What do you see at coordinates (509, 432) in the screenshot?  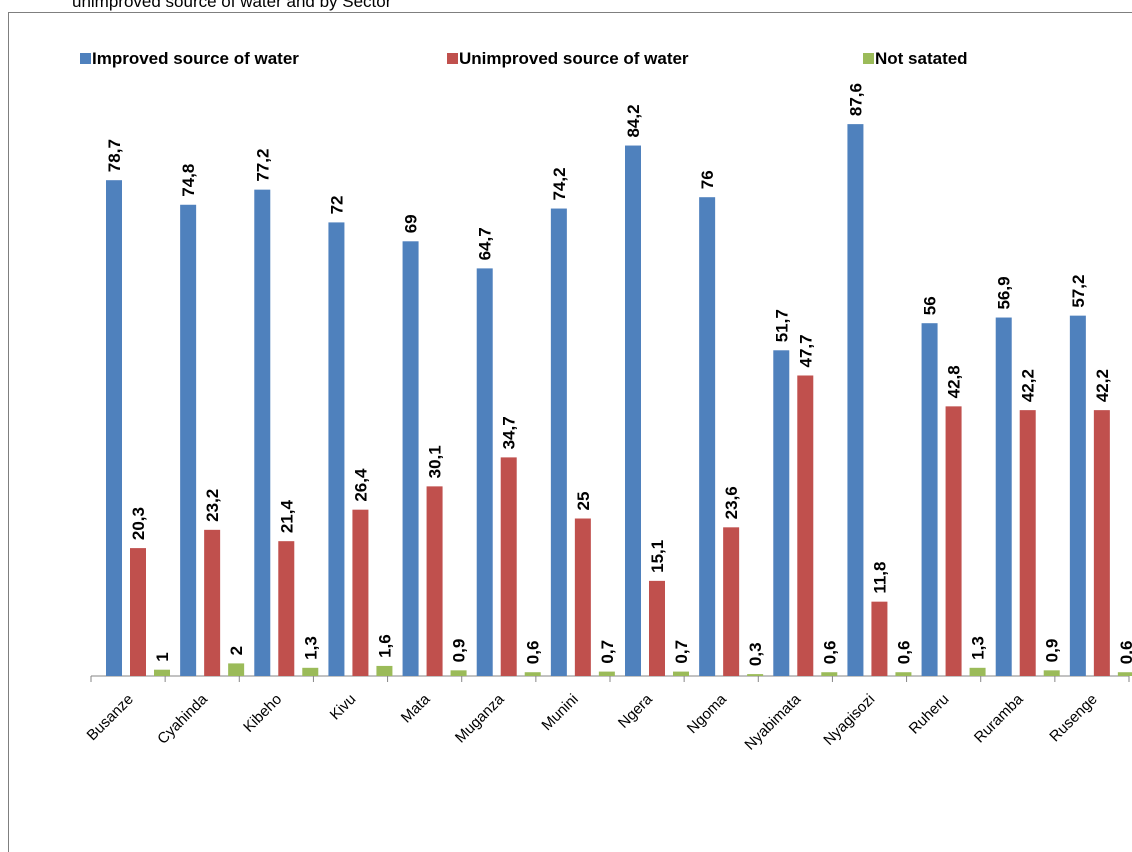 I see `data-label: 34,7` at bounding box center [509, 432].